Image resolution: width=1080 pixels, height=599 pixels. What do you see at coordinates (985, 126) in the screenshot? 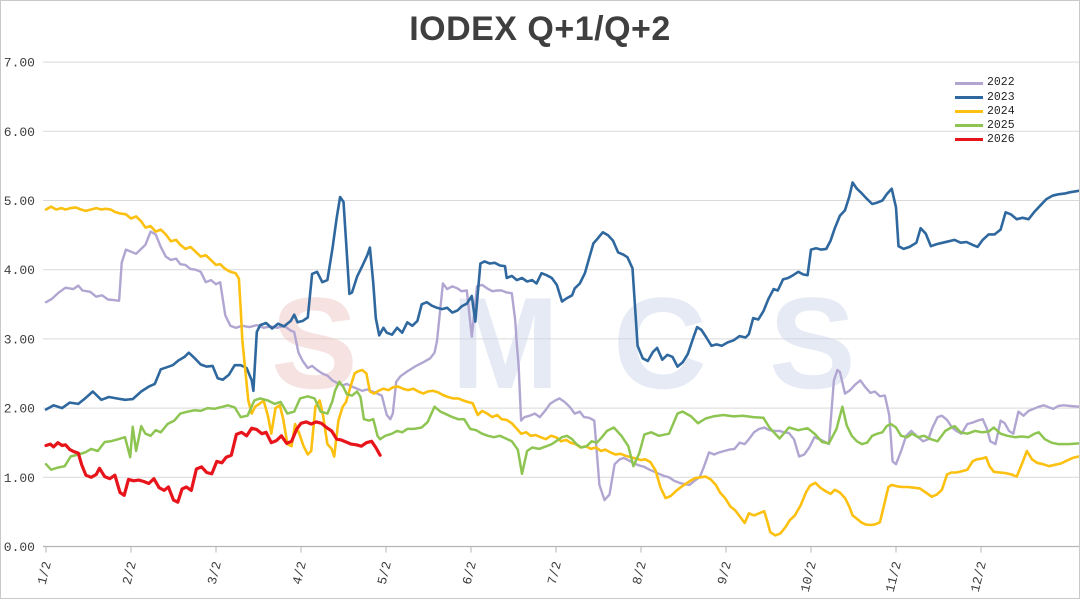
I see `legend-item-2025: 2025` at bounding box center [985, 126].